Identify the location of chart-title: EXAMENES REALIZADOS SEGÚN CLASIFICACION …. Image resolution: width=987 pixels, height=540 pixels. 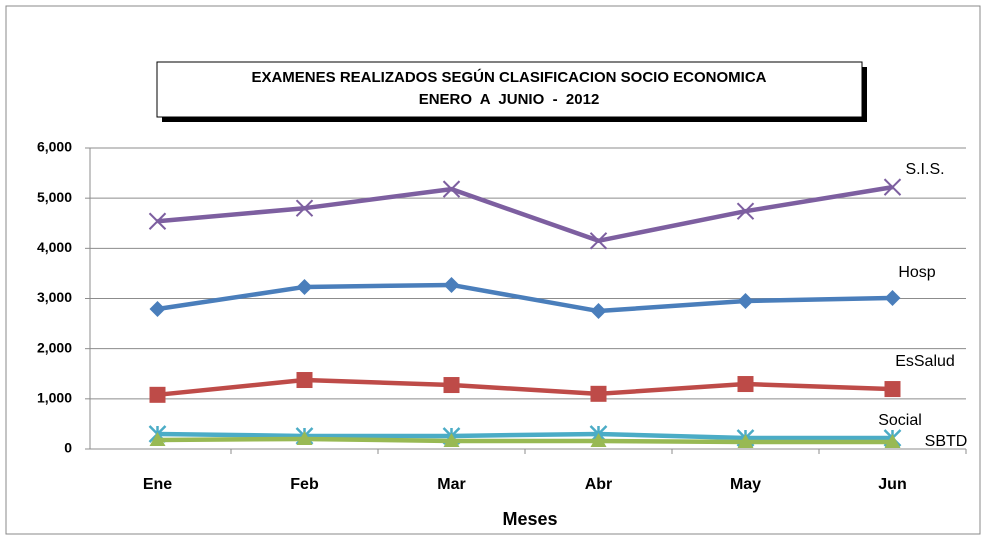
(508, 77).